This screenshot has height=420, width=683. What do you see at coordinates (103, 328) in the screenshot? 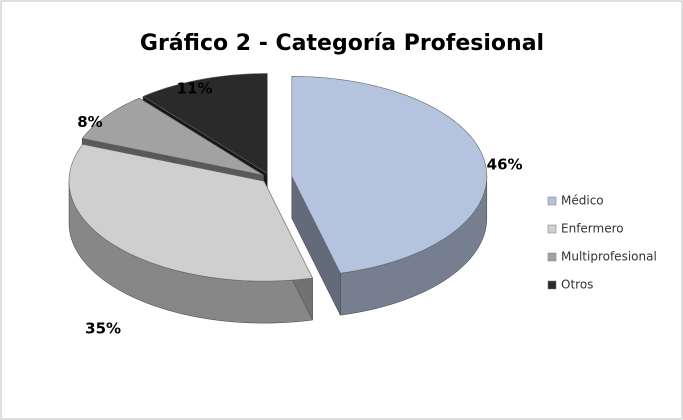
I see `data-label: 35%` at bounding box center [103, 328].